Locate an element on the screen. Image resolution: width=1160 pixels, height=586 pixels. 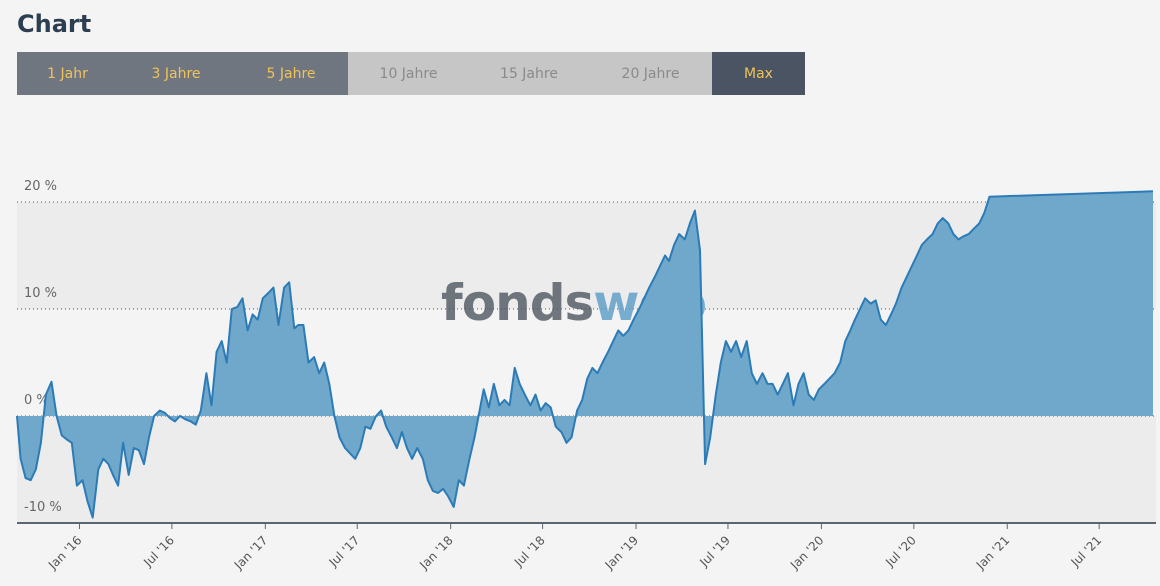
x-tick-label: Jan '20 is located at coordinates (807, 553).